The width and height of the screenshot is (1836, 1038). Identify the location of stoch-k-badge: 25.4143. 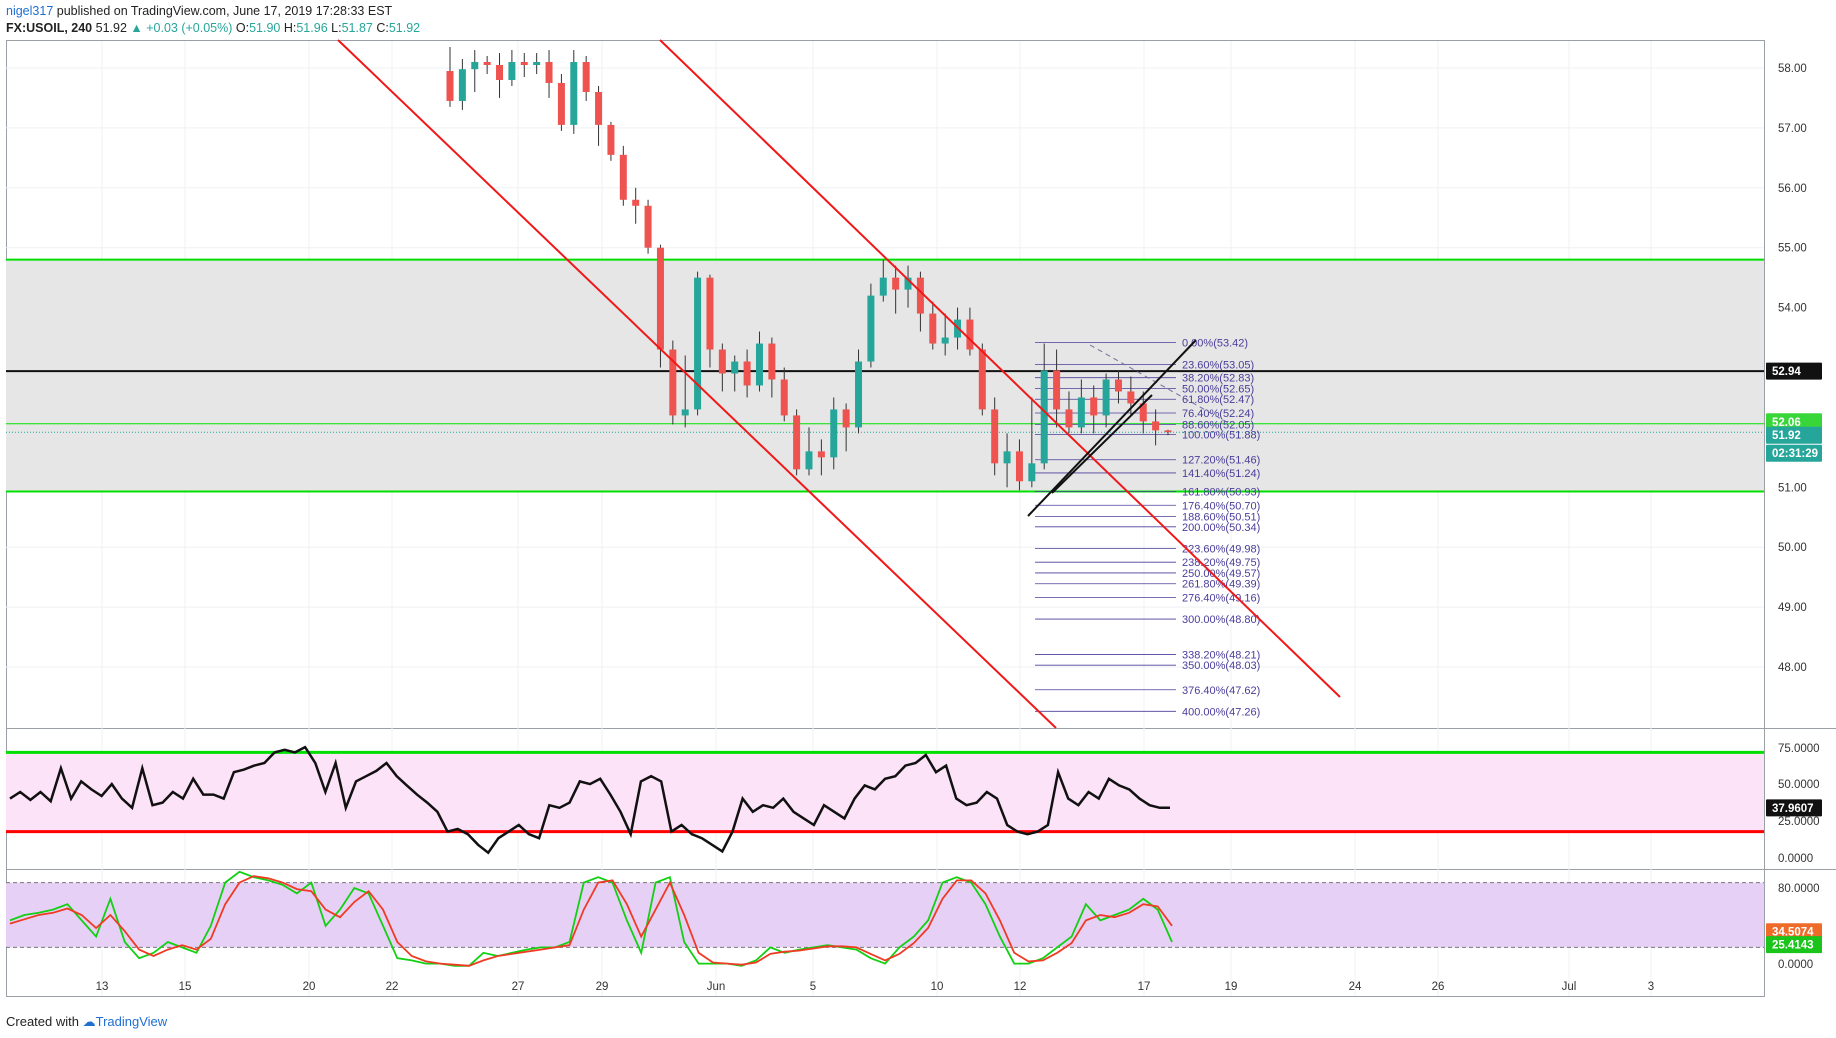
(1793, 946).